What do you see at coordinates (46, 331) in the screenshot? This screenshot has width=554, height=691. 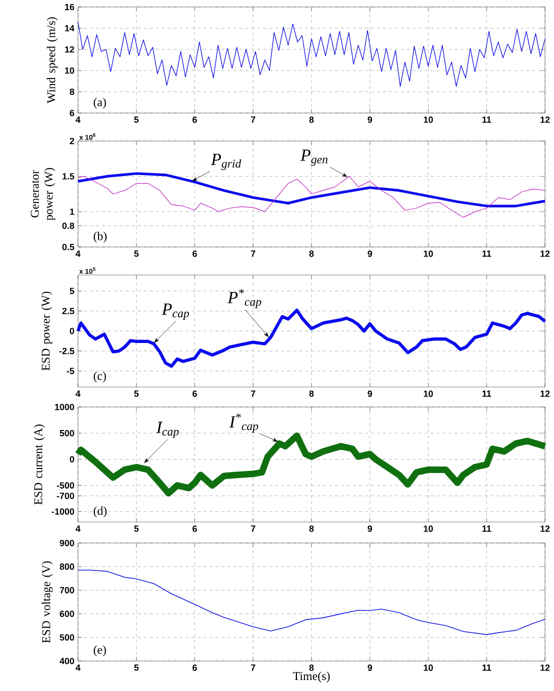 I see `y-axis-title: ESD power (W)` at bounding box center [46, 331].